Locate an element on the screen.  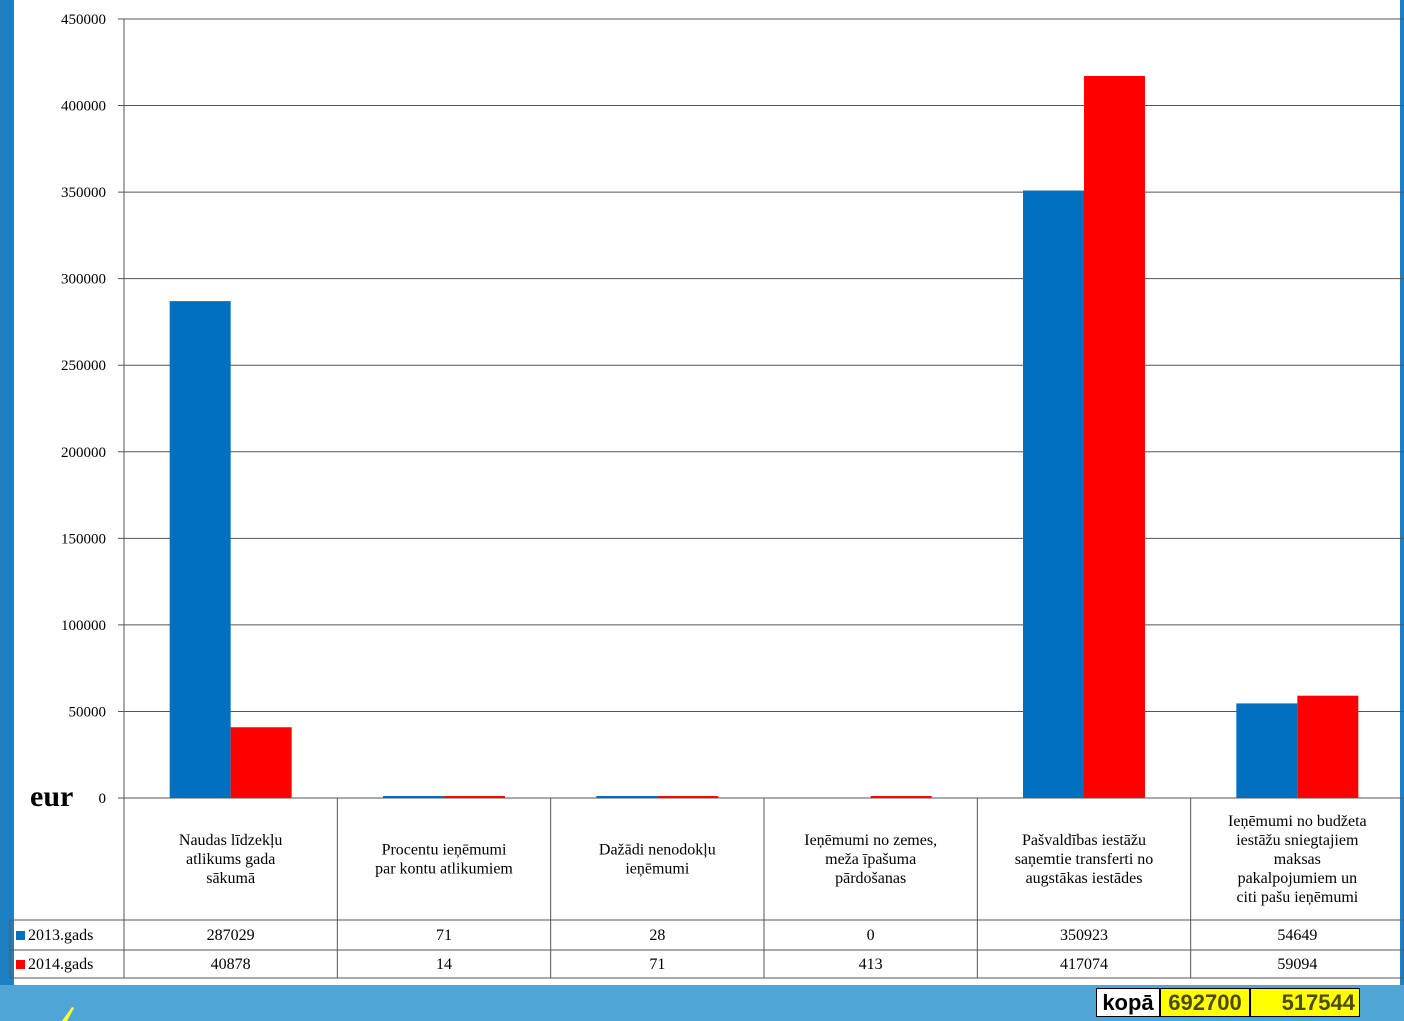
legend-label: 2013.gads is located at coordinates (60, 935).